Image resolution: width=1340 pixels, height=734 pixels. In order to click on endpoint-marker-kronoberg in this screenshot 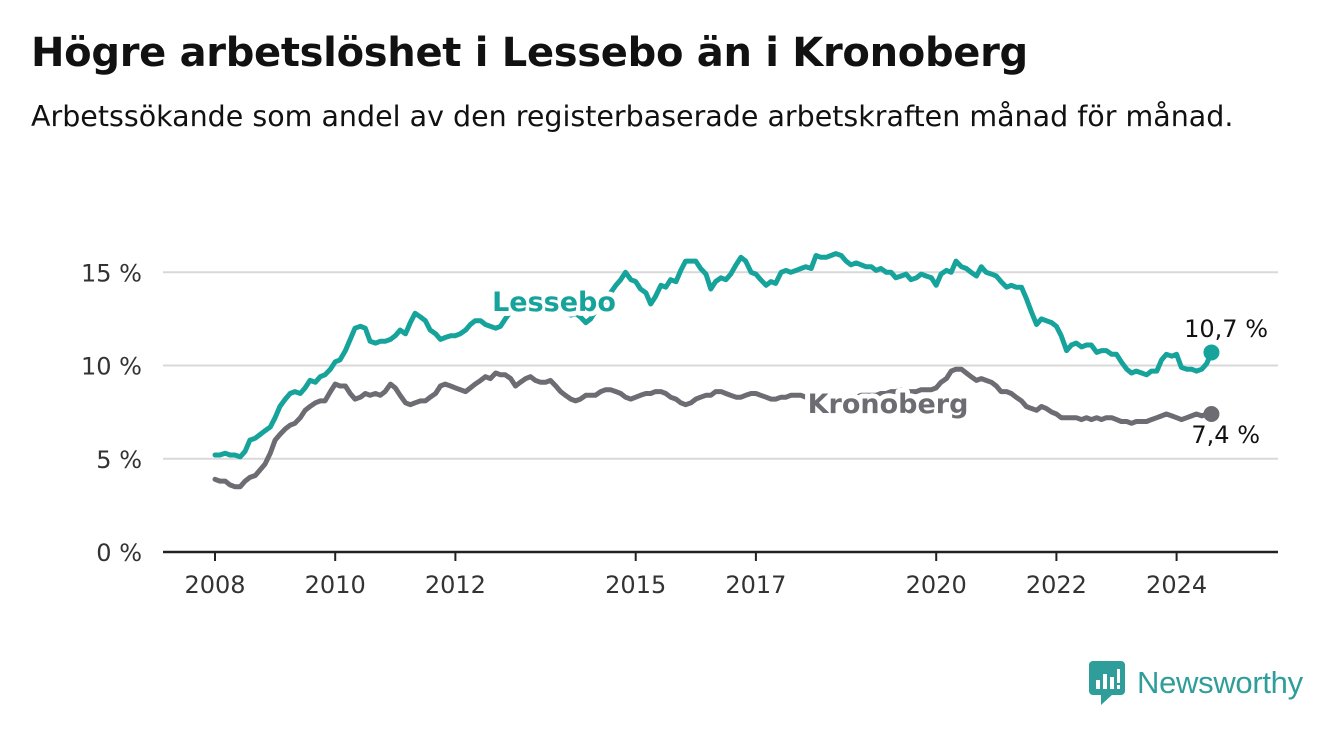, I will do `click(1211, 413)`.